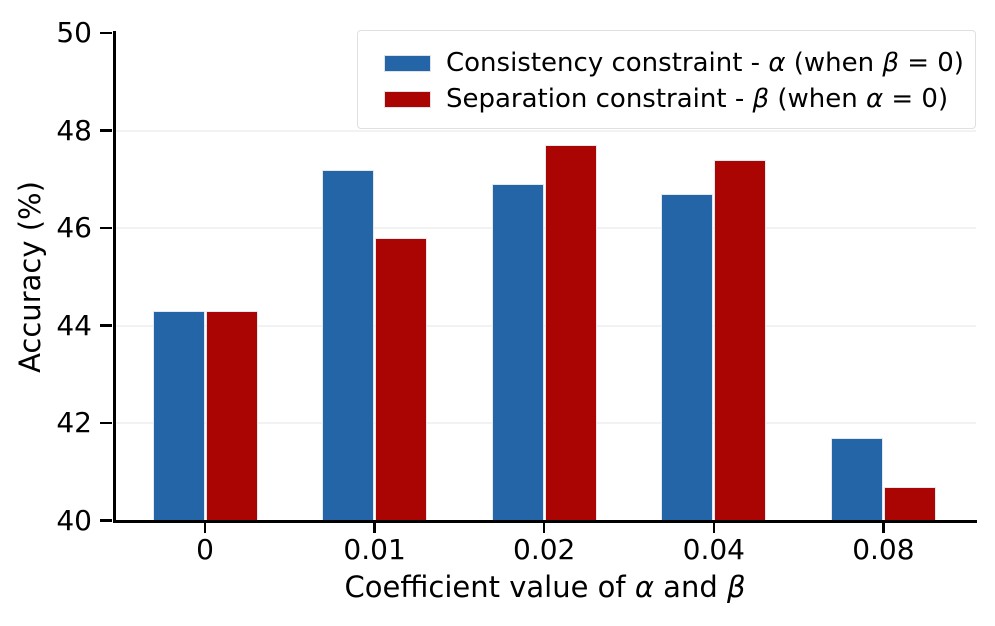 Image resolution: width=995 pixels, height=626 pixels. I want to click on bar-consistency-0.04, so click(687, 358).